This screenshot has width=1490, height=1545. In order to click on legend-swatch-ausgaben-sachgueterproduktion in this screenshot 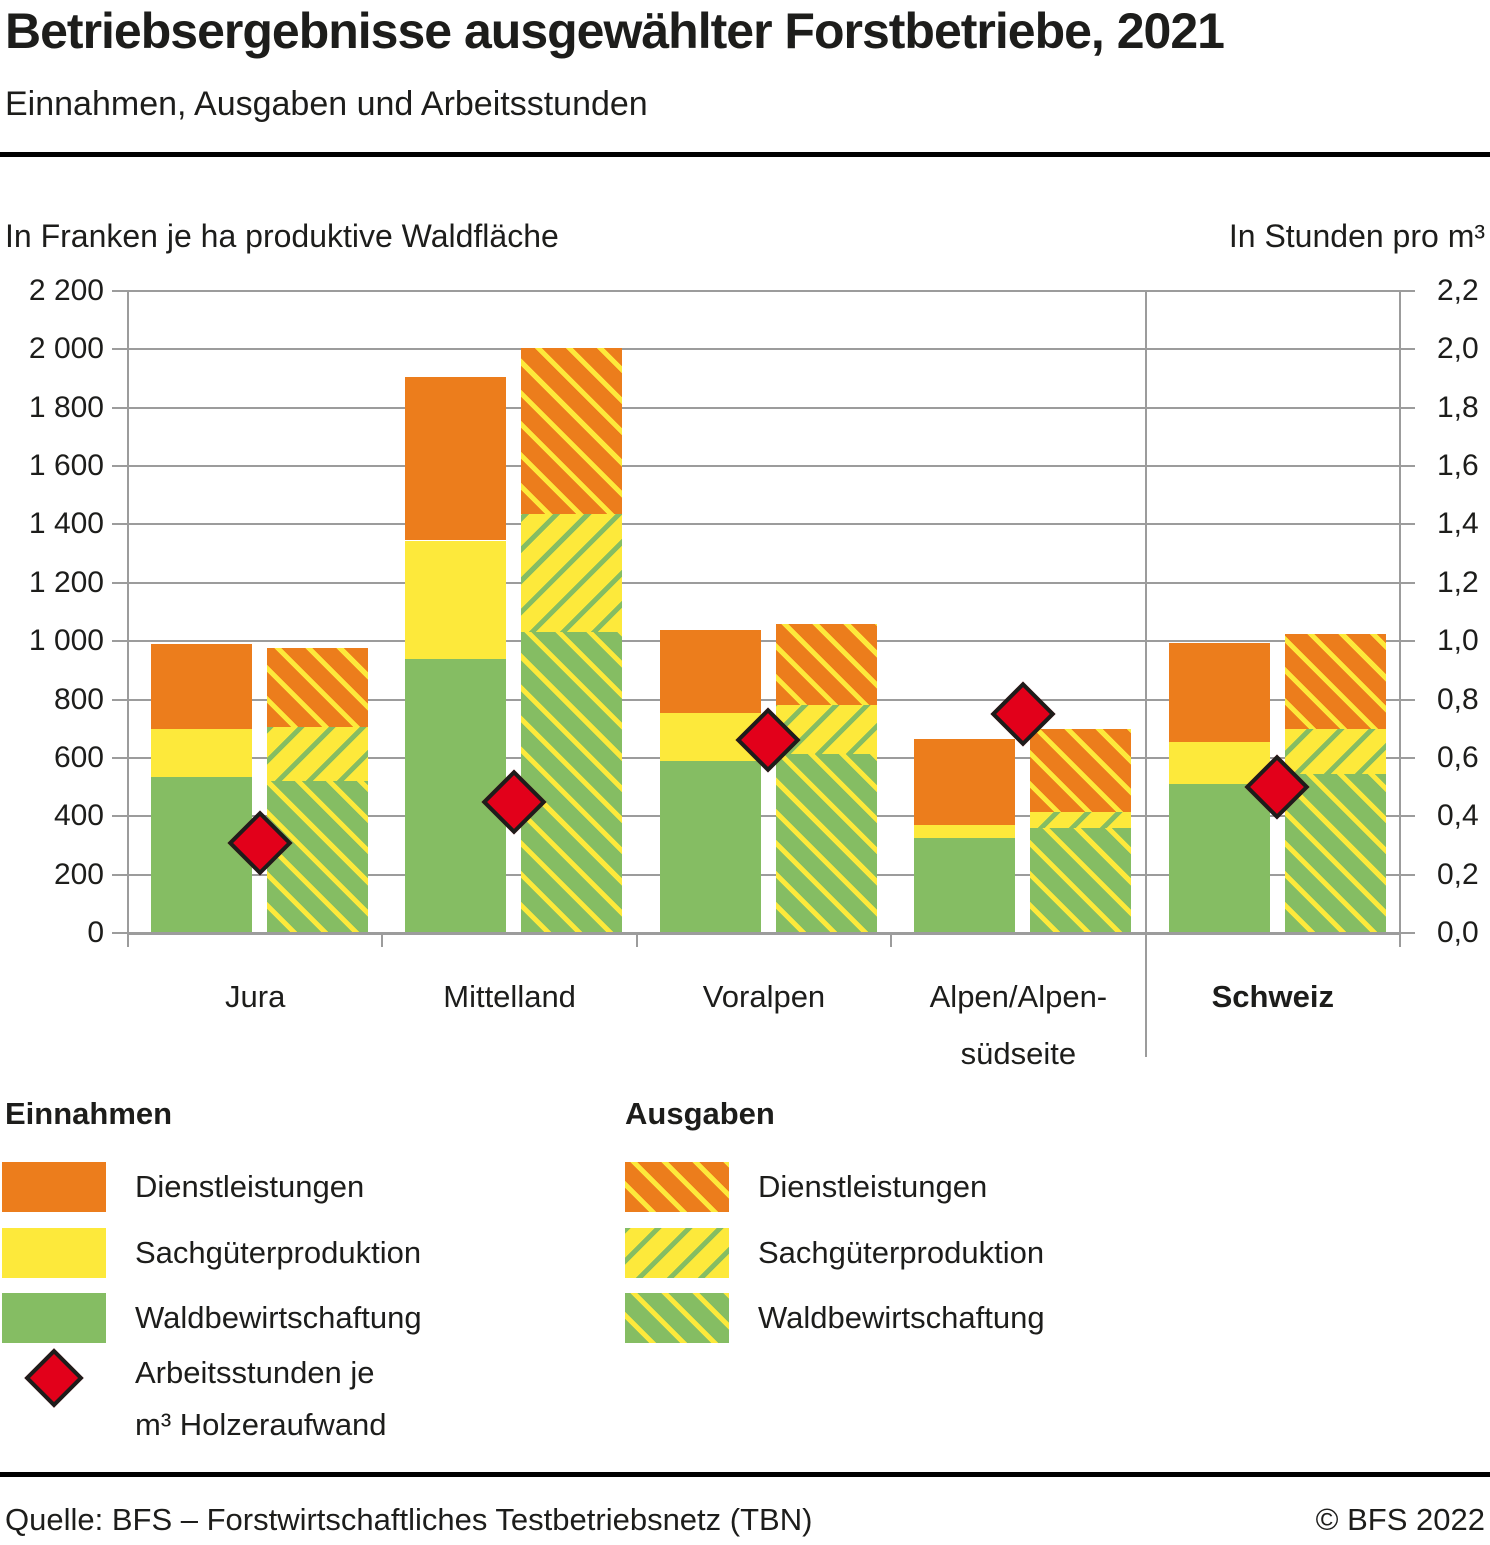, I will do `click(677, 1253)`.